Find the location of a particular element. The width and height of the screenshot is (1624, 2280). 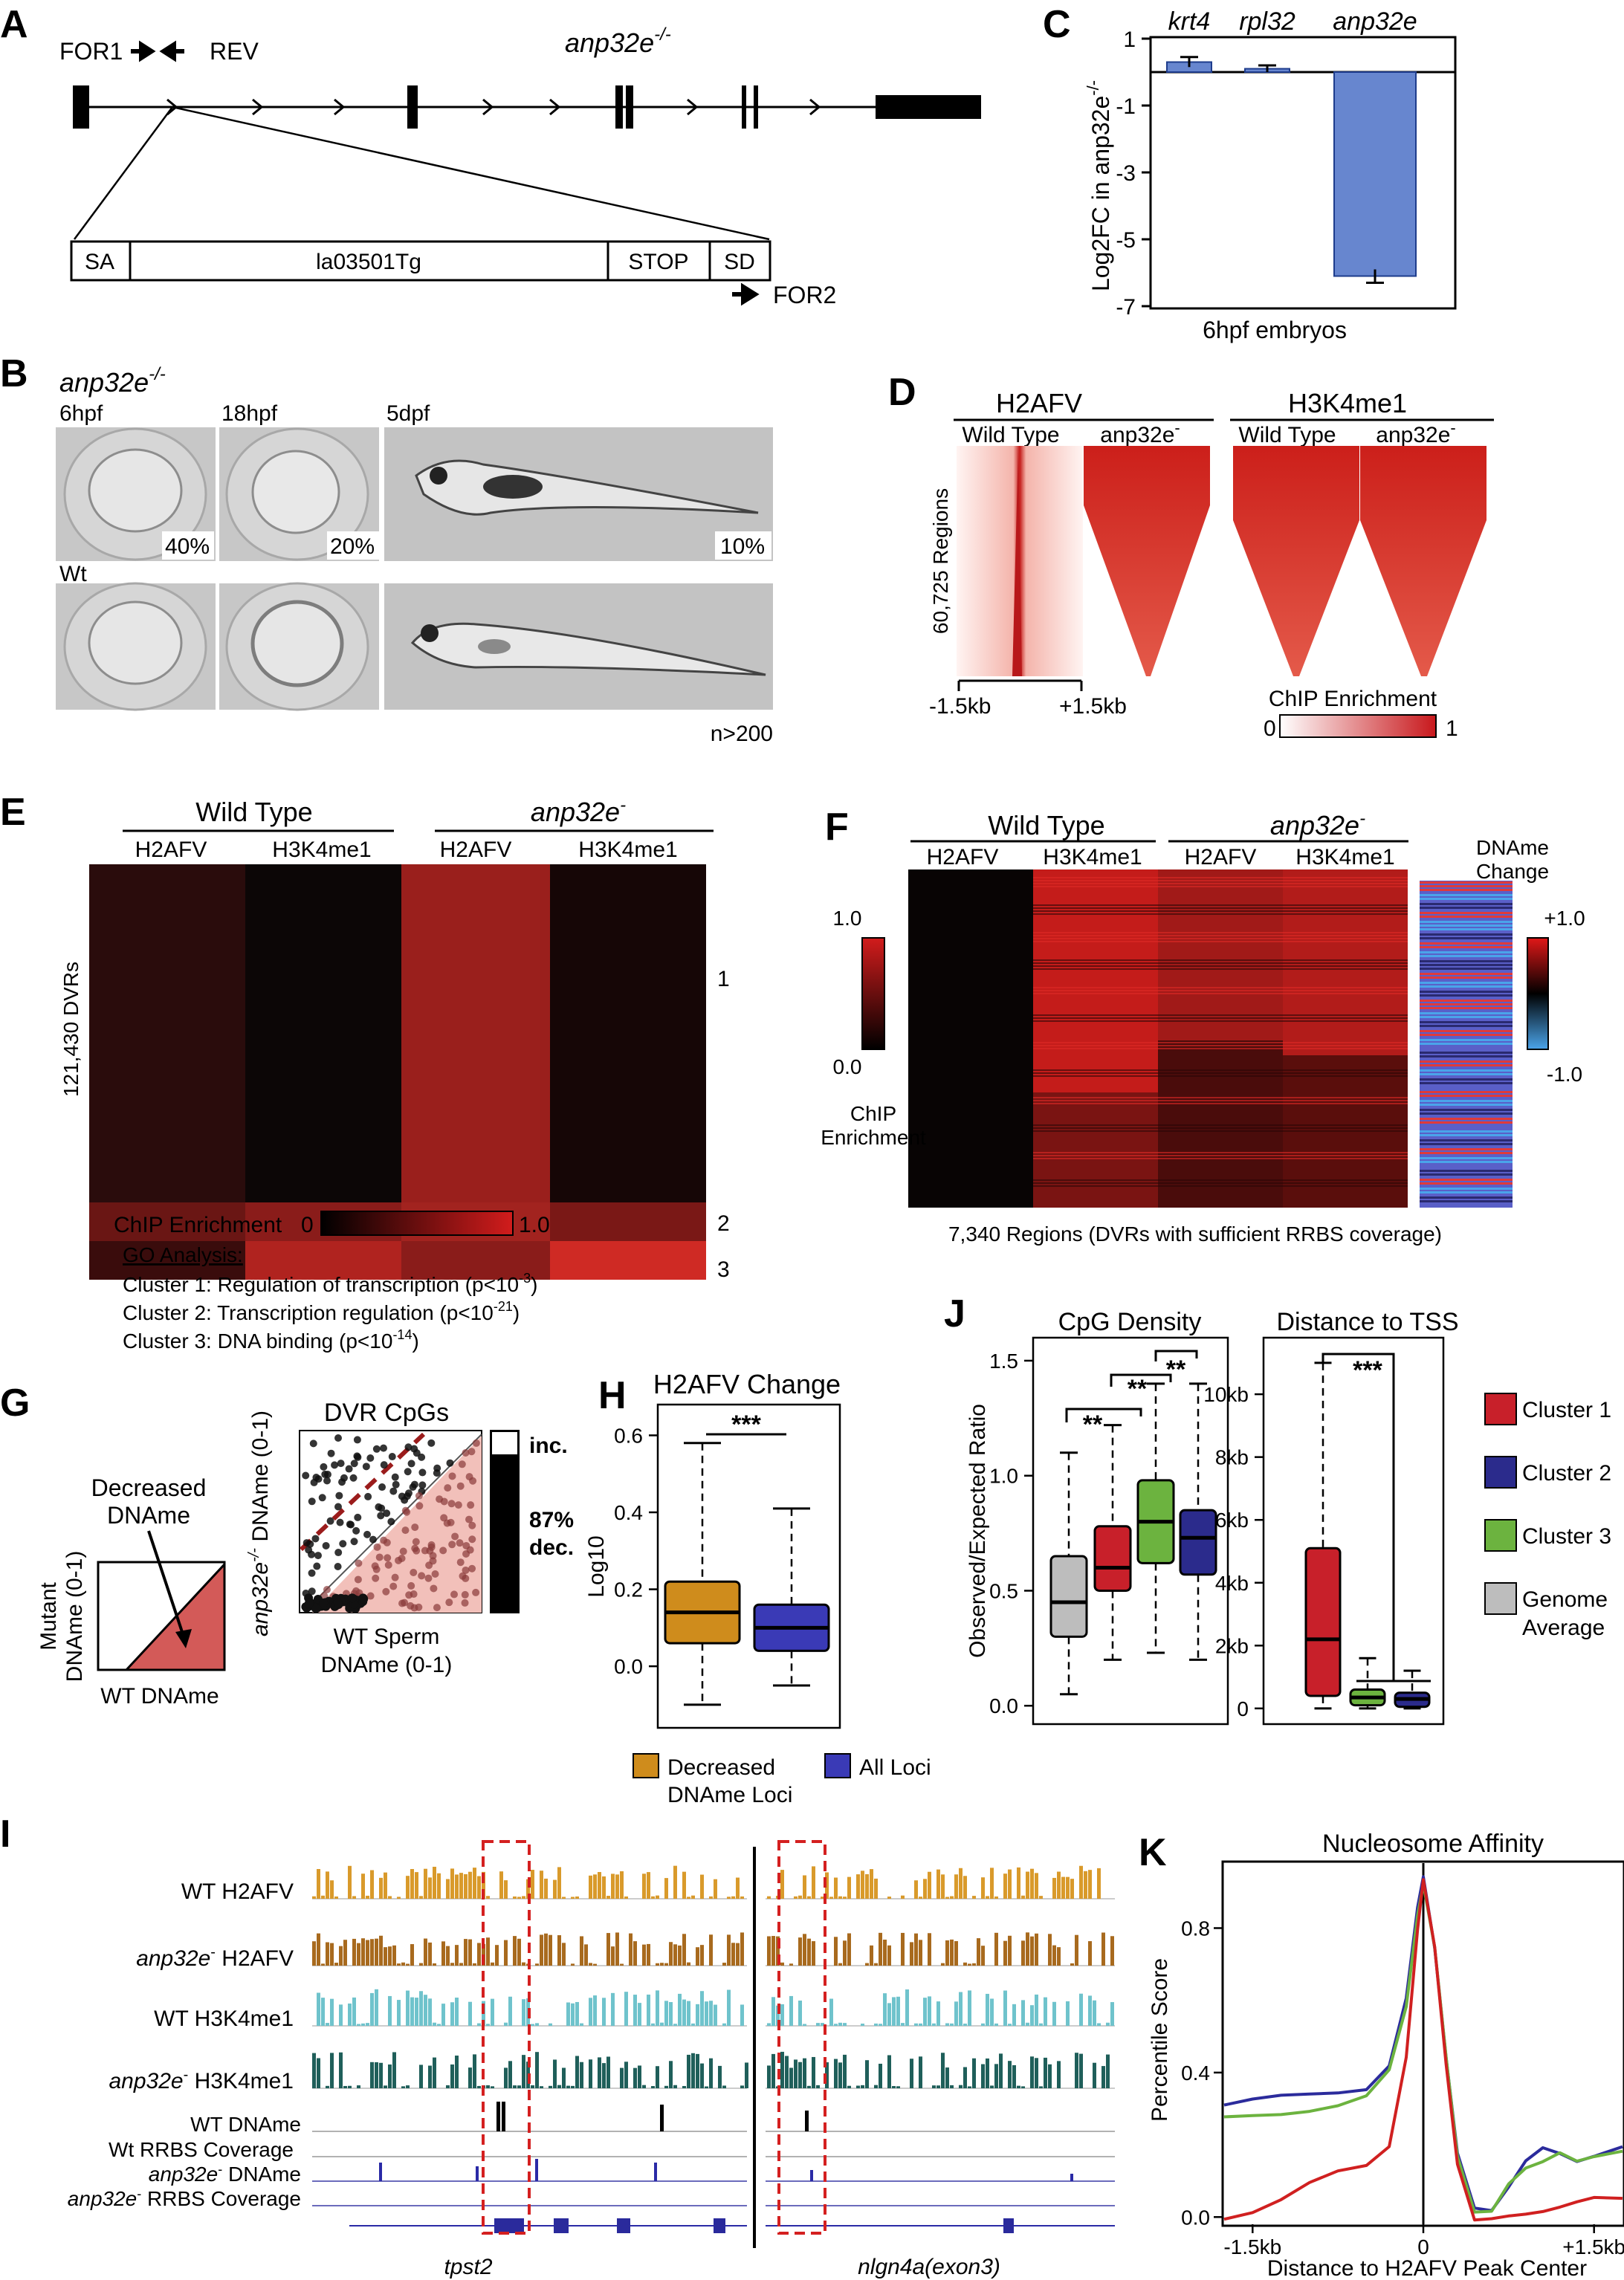

chart-c-ylabel-sup: -/- is located at coordinates (1093, 88).